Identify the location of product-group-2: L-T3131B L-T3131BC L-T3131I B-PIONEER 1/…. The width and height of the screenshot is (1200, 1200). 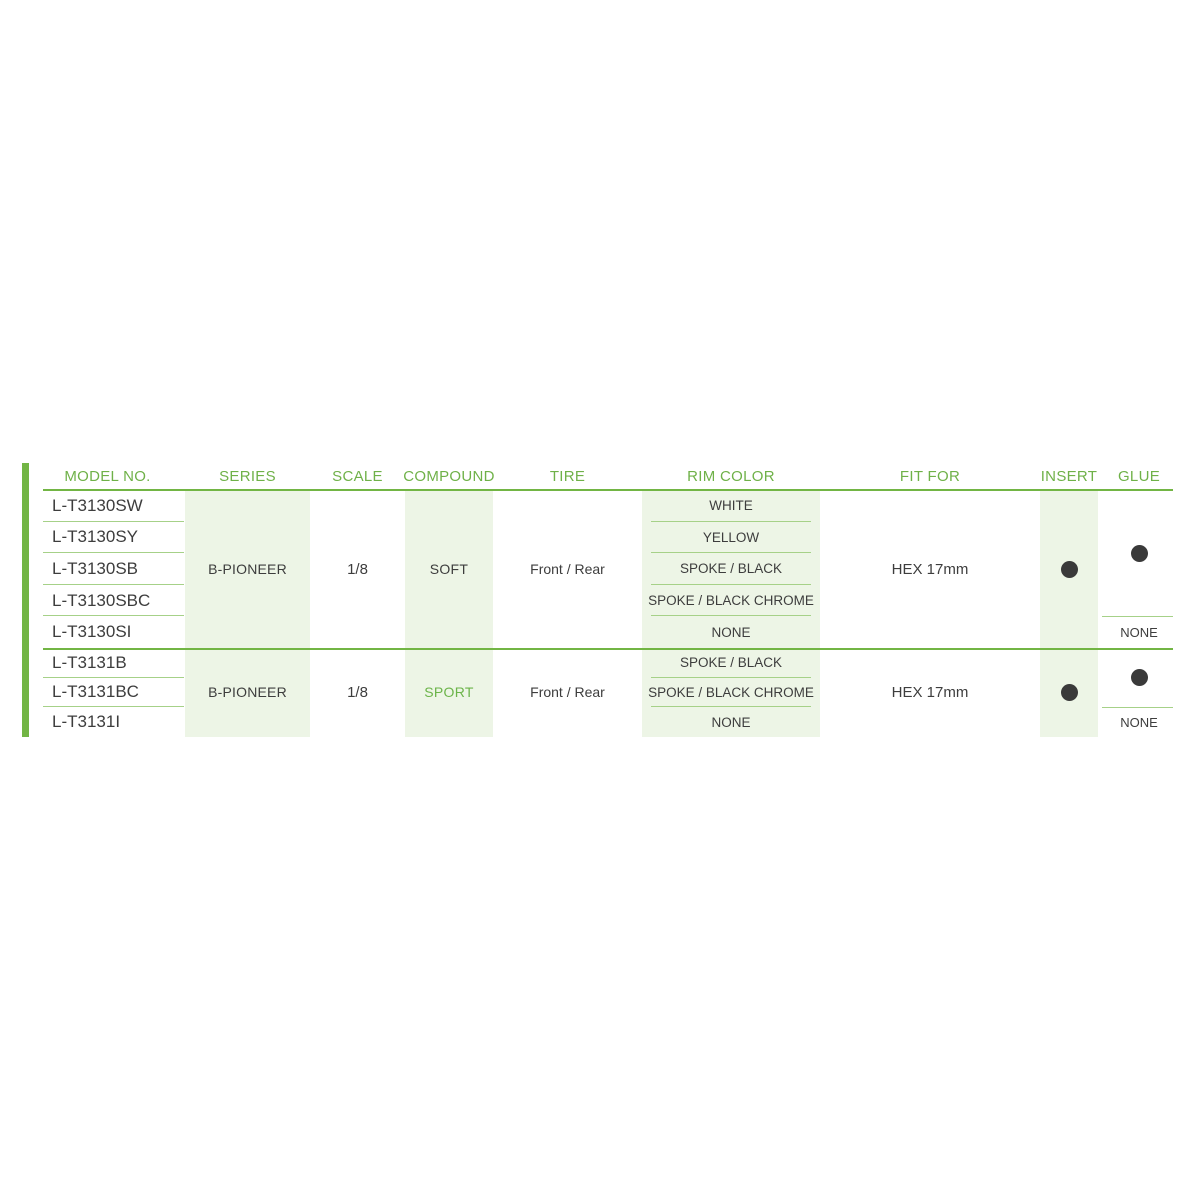
(605, 692).